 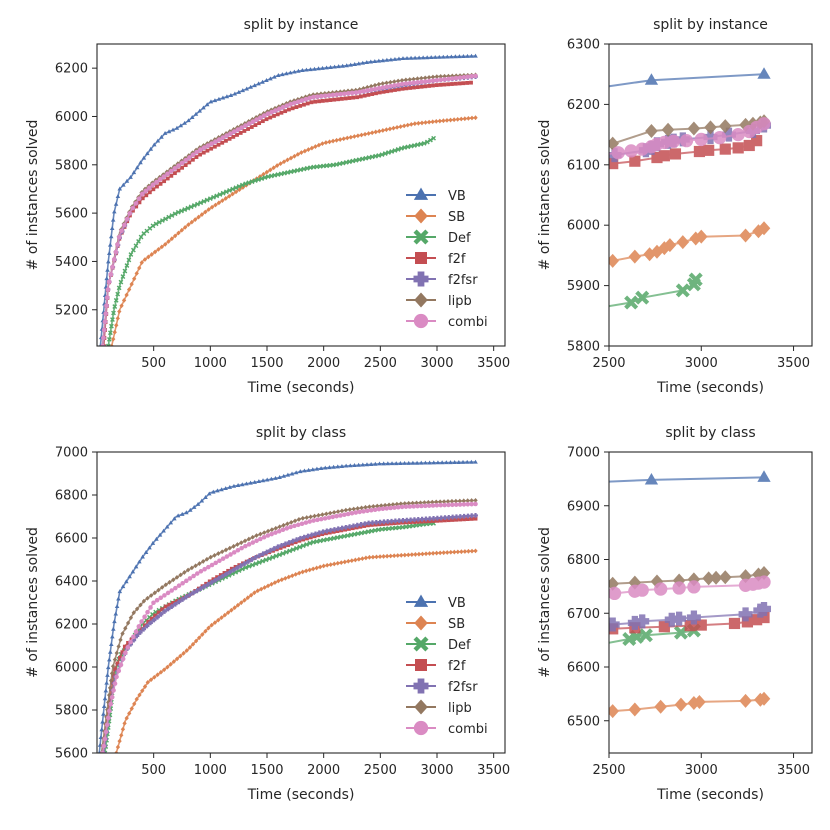 What do you see at coordinates (690, 616) in the screenshot?
I see `series-f2fsr` at bounding box center [690, 616].